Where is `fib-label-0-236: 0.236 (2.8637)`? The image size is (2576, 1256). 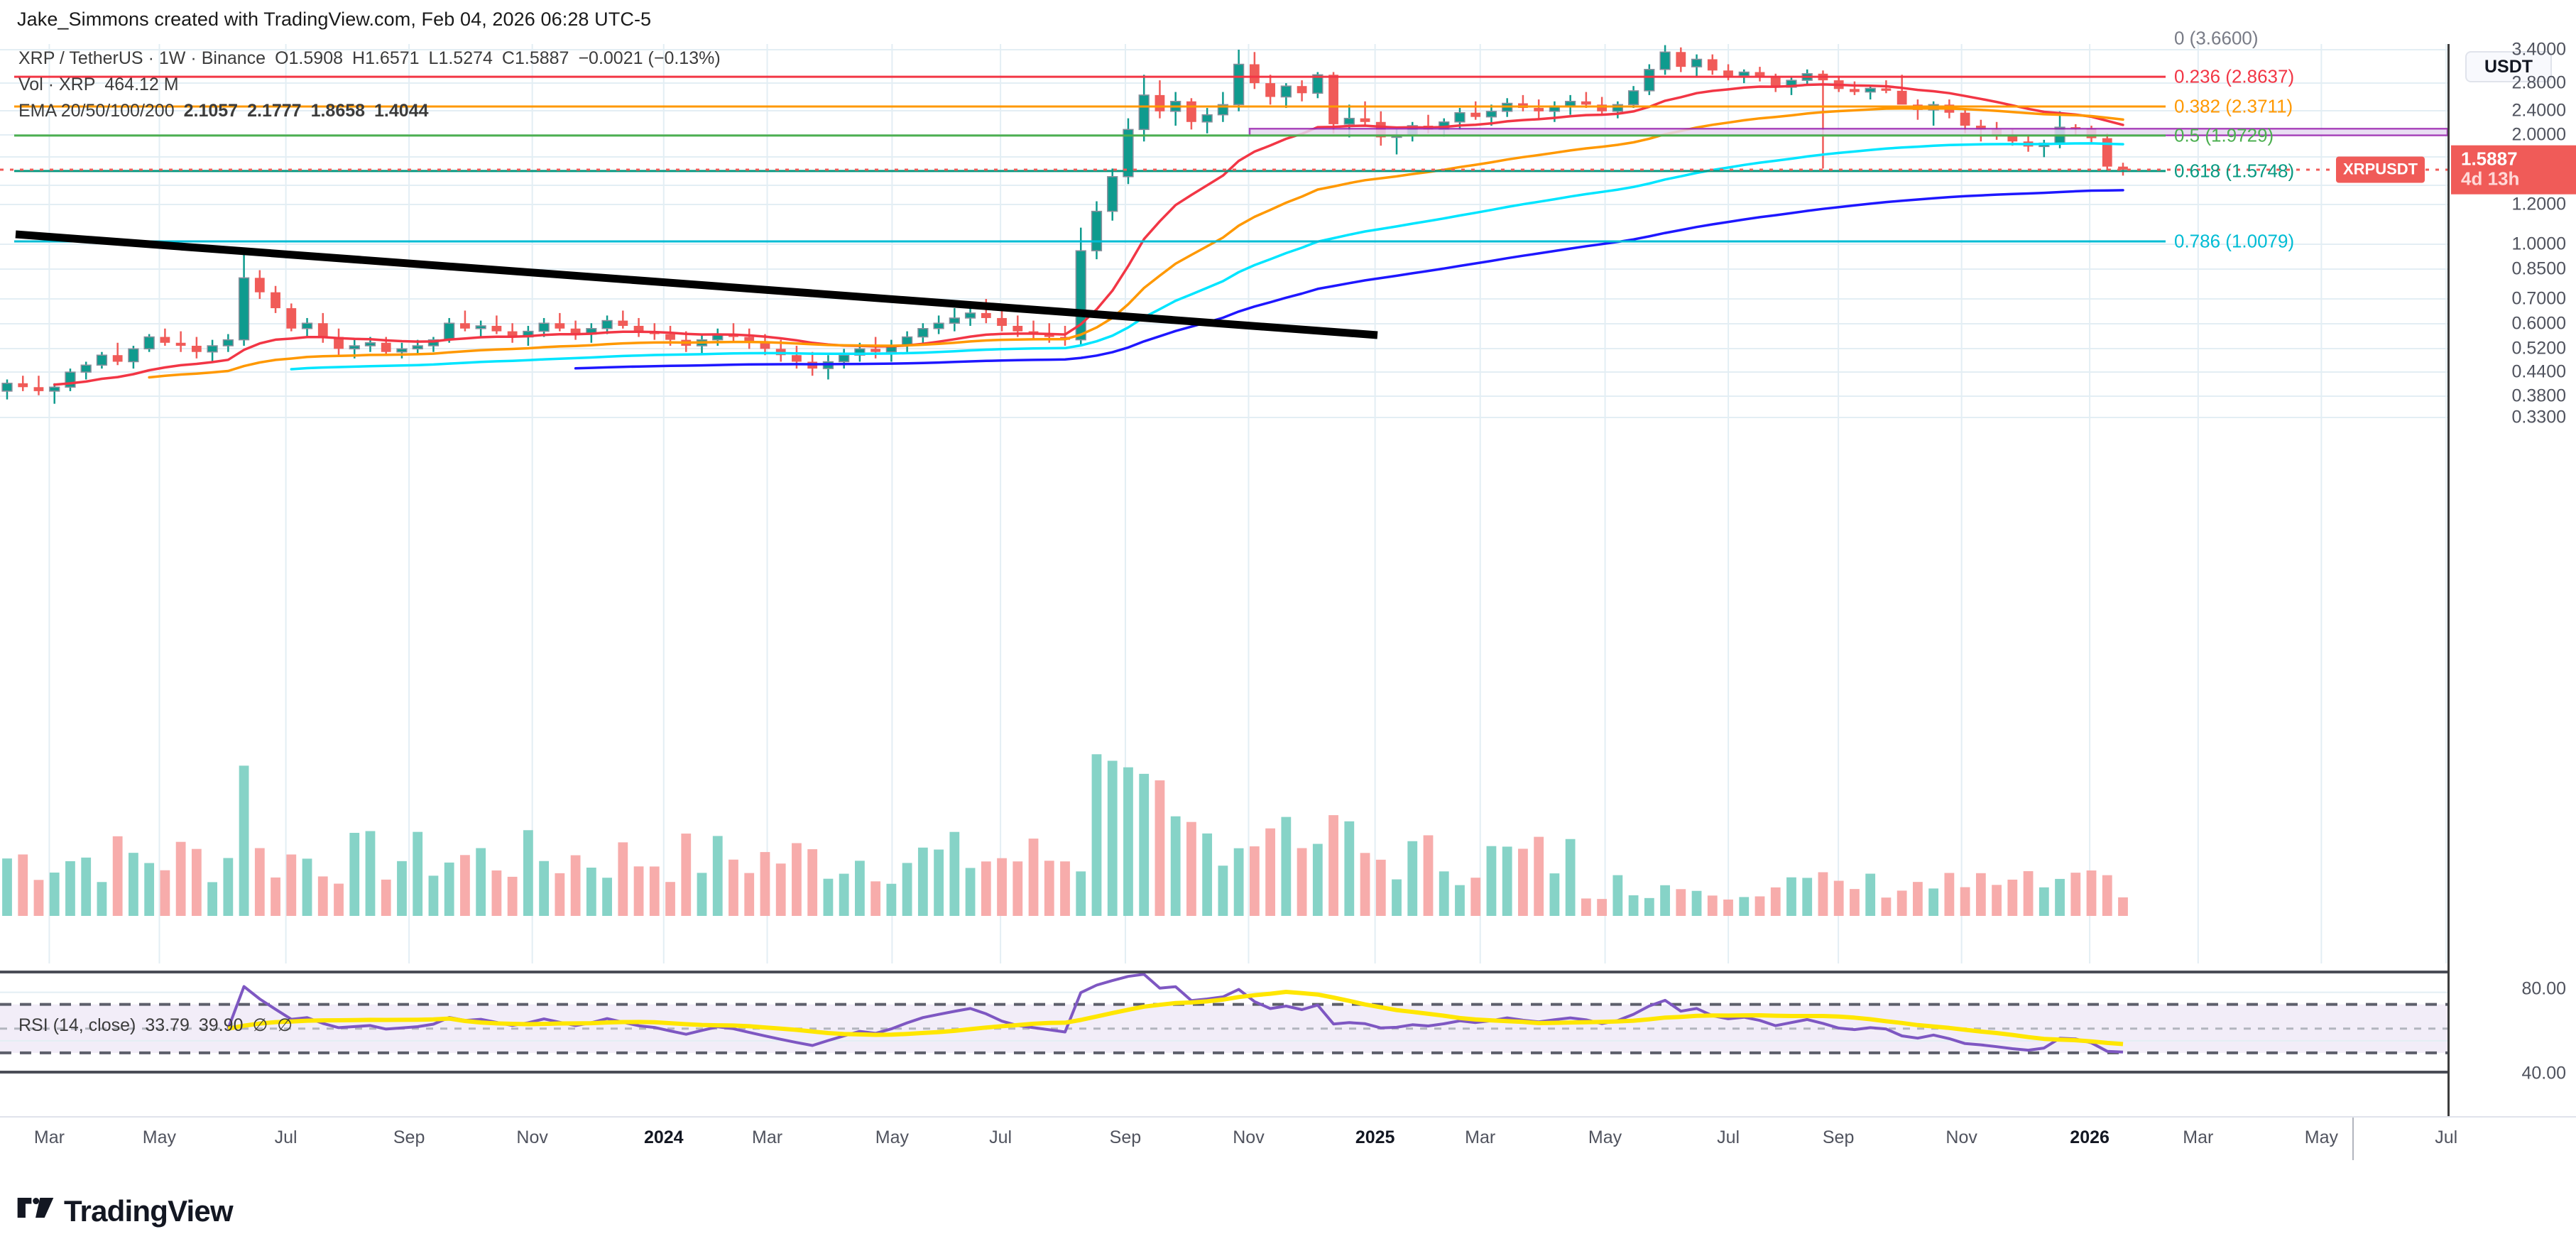
fib-label-0-236: 0.236 (2.8637) is located at coordinates (2234, 76).